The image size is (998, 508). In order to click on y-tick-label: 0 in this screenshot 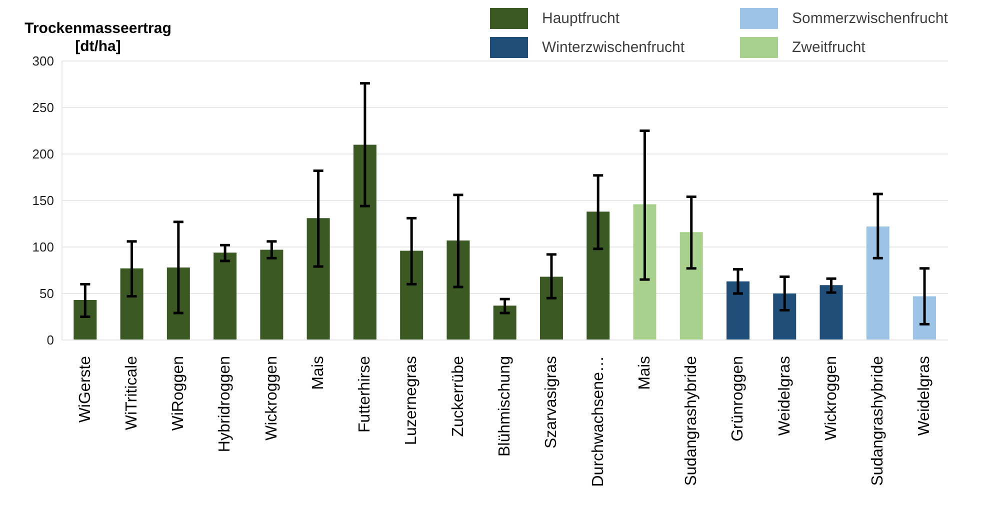, I will do `click(50, 340)`.